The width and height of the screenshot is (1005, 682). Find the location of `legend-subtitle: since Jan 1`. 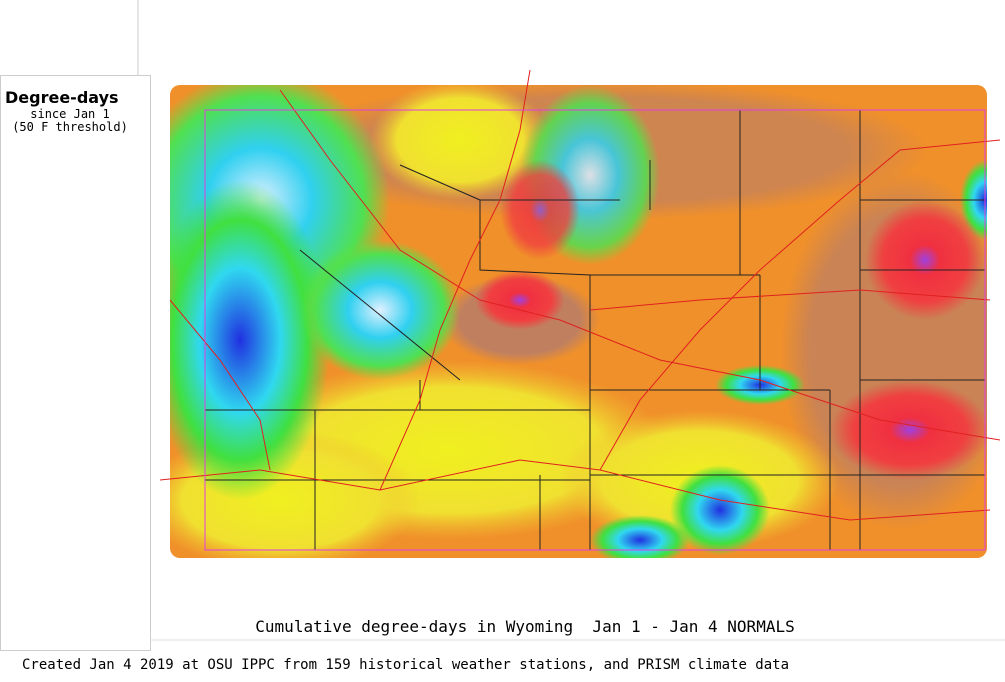

legend-subtitle: since Jan 1 is located at coordinates (69, 114).